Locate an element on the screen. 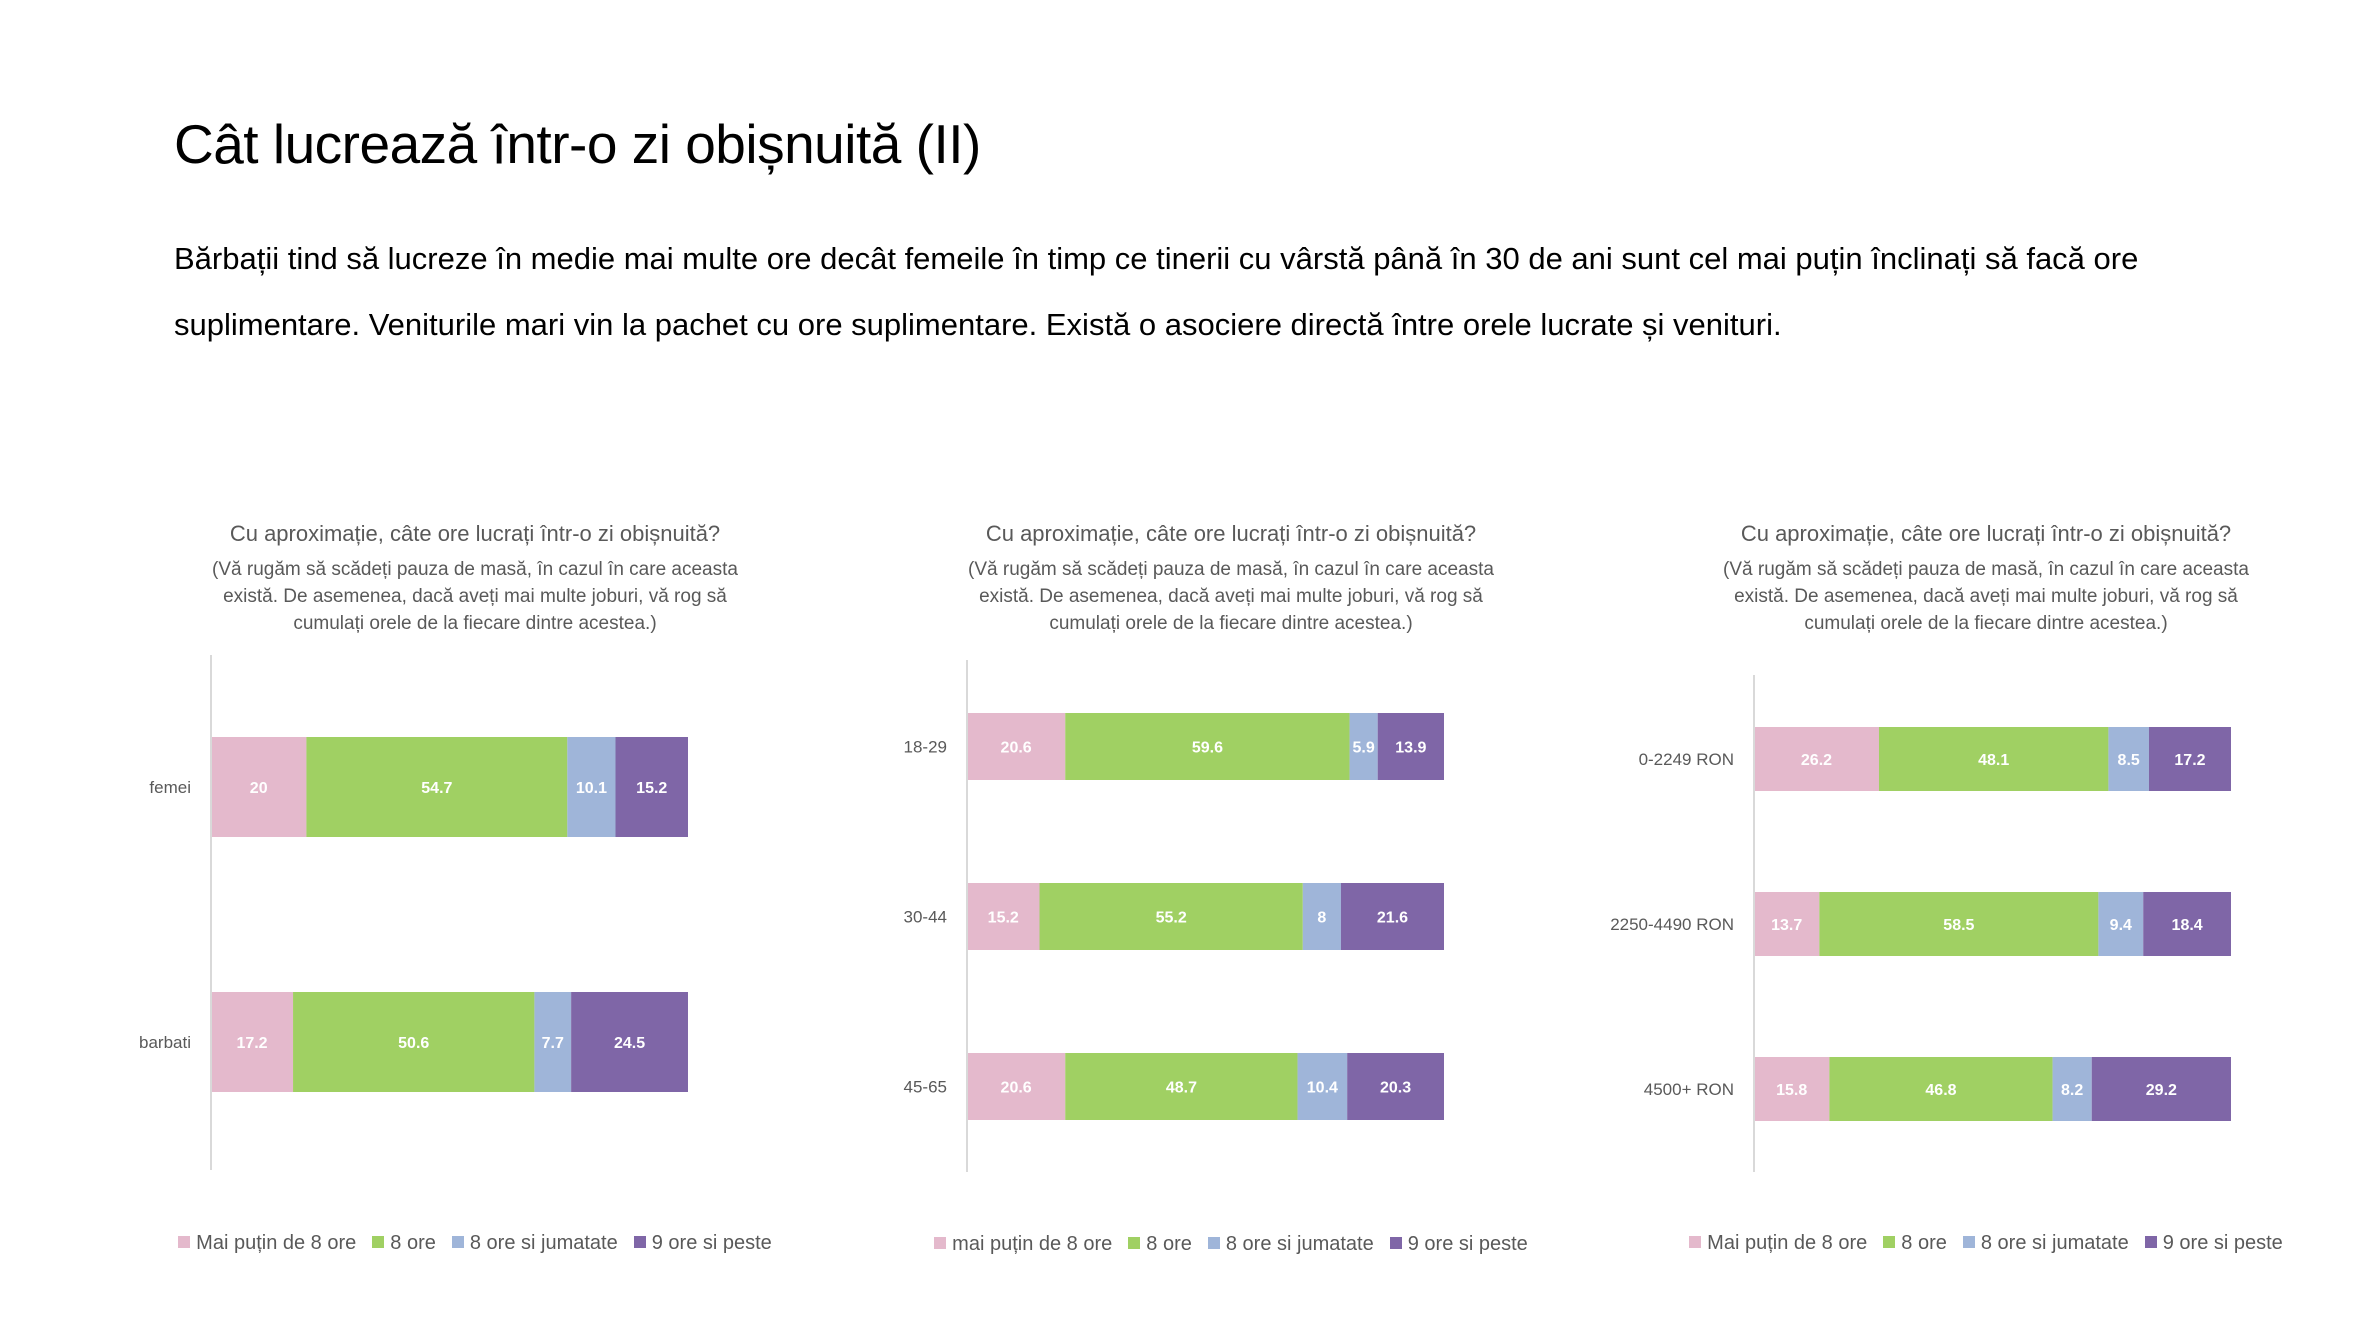 The width and height of the screenshot is (2370, 1326). data-label: 8.2 is located at coordinates (2072, 1090).